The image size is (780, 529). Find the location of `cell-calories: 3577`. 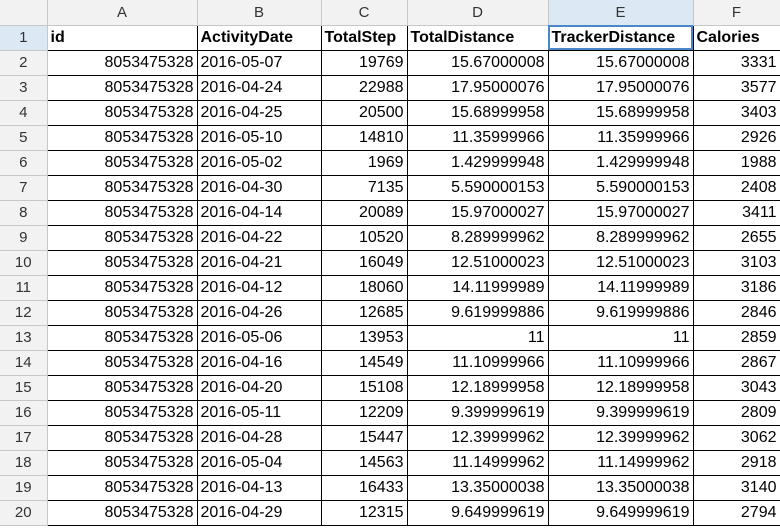

cell-calories: 3577 is located at coordinates (736, 88).